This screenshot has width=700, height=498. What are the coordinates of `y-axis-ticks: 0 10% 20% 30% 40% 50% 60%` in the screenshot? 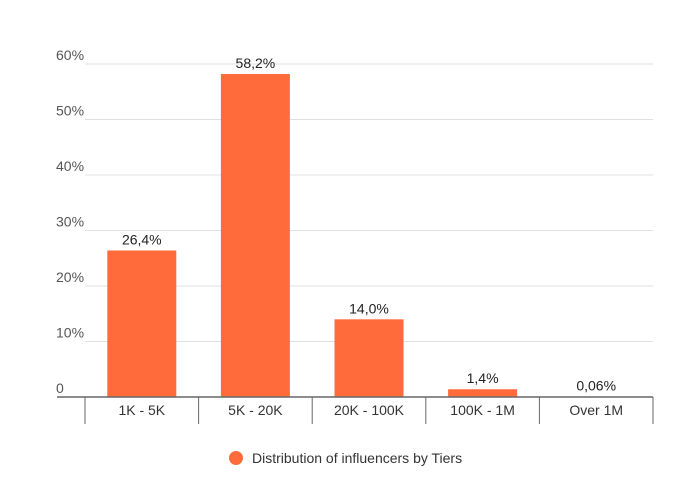 It's located at (70, 221).